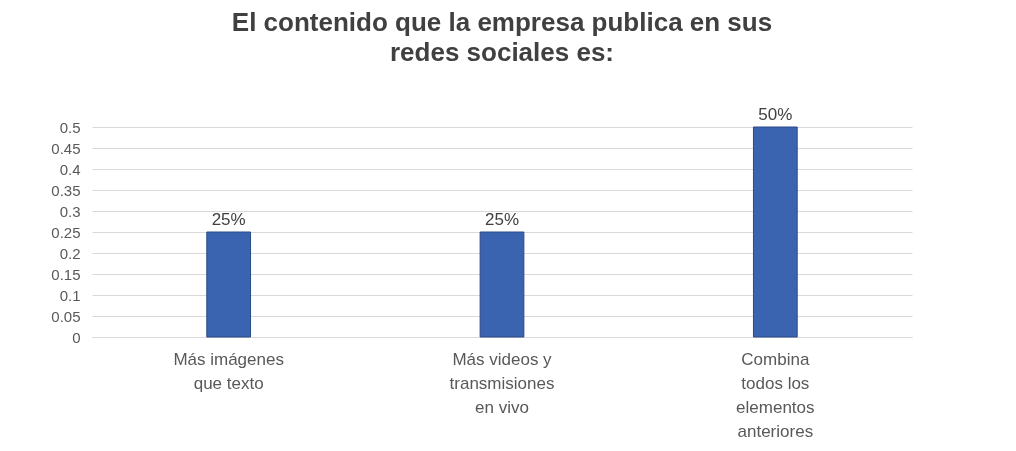 The width and height of the screenshot is (1016, 451). I want to click on x-tick-label: Más imágenes que texto, so click(228, 371).